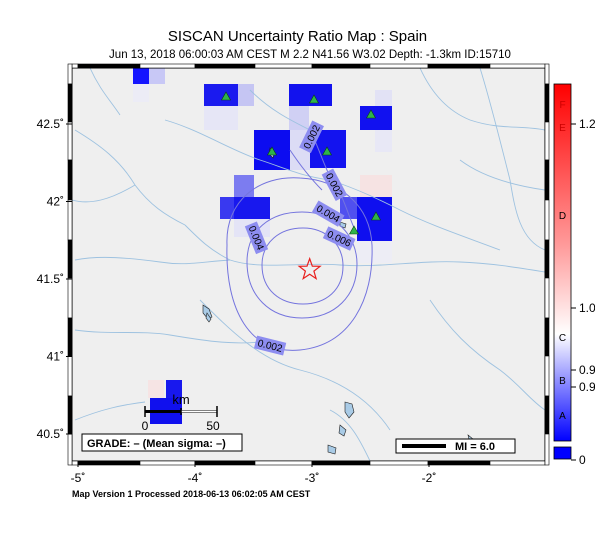 This screenshot has height=534, width=595. Describe the element at coordinates (475, 447) in the screenshot. I see `mi-legend-text: MI = 6.0` at that location.